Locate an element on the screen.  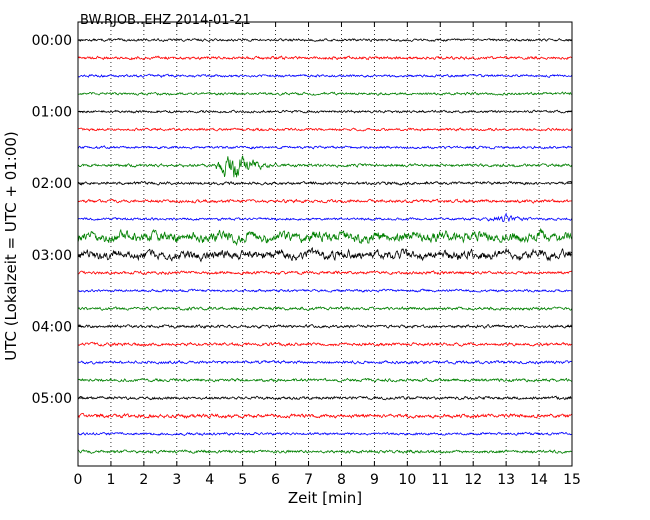
y-axis-label: UTC (Lokalzeit = UTC + 01:00) is located at coordinates (11, 246).